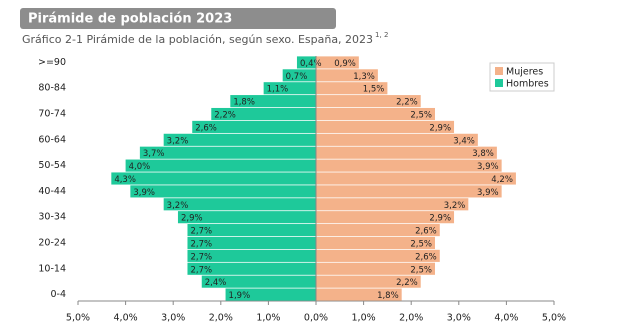  What do you see at coordinates (52, 62) in the screenshot?
I see `y-tick-label: >=90` at bounding box center [52, 62].